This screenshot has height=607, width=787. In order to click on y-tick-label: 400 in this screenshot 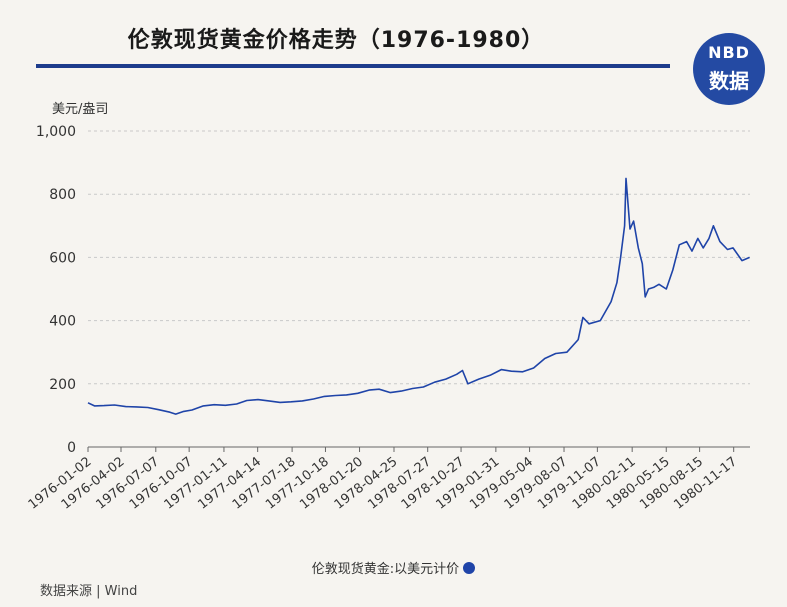, I will do `click(62, 322)`.